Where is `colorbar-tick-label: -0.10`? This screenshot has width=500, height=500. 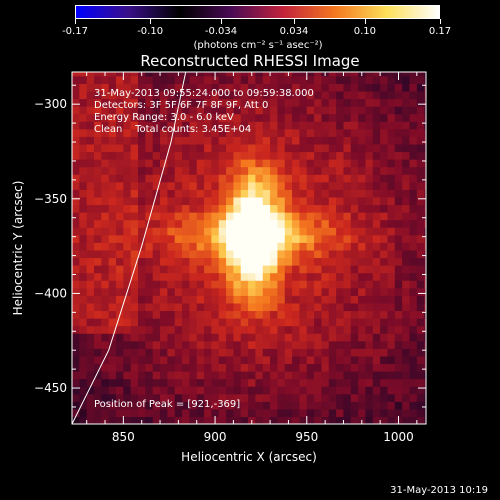
colorbar-tick-label: -0.10 is located at coordinates (150, 31).